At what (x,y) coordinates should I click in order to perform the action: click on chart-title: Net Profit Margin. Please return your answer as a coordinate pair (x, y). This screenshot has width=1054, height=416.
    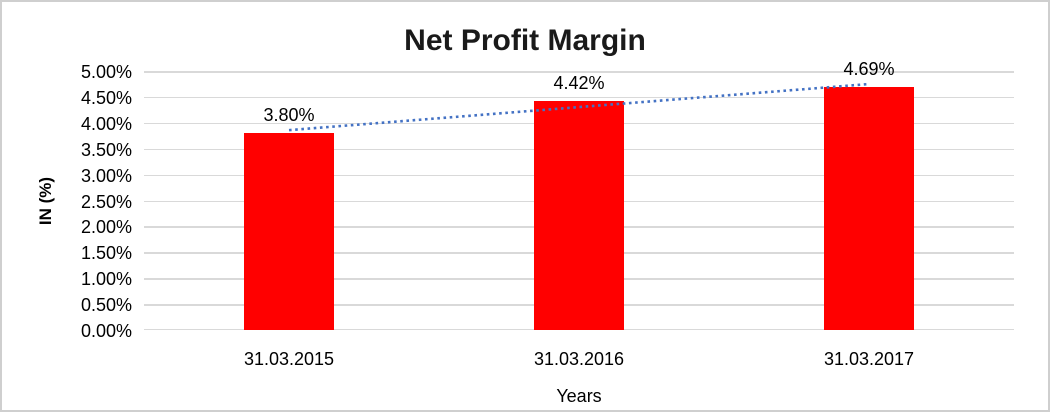
    Looking at the image, I should click on (525, 40).